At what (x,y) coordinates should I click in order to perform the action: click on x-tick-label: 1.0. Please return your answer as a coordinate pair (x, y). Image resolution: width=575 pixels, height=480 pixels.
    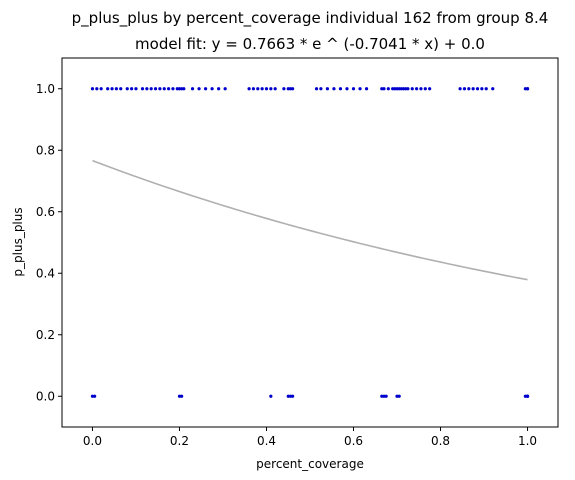
    Looking at the image, I should click on (527, 441).